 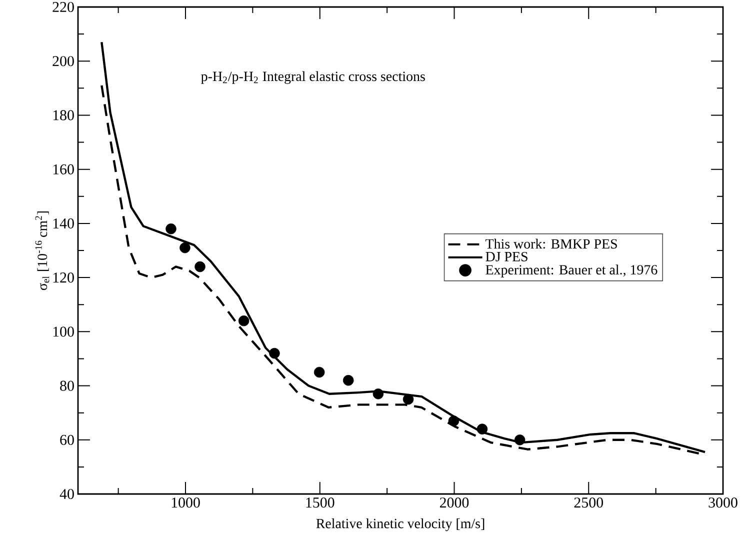 I want to click on legend-label: DJ PES, so click(x=507, y=257).